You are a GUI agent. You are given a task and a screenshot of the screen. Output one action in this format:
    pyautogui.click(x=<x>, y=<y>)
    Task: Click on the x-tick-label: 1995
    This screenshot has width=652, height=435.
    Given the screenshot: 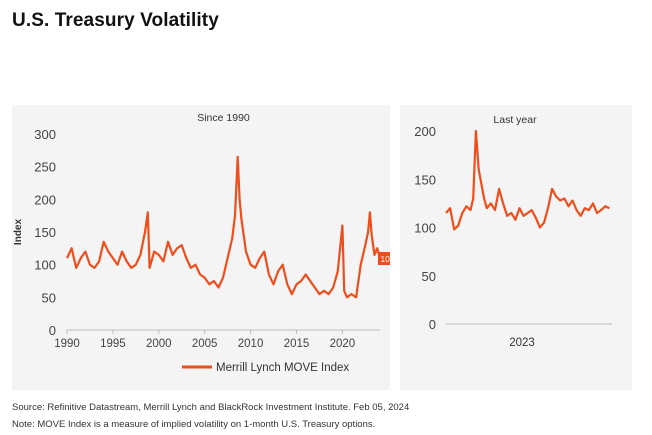 What is the action you would take?
    pyautogui.click(x=113, y=344)
    